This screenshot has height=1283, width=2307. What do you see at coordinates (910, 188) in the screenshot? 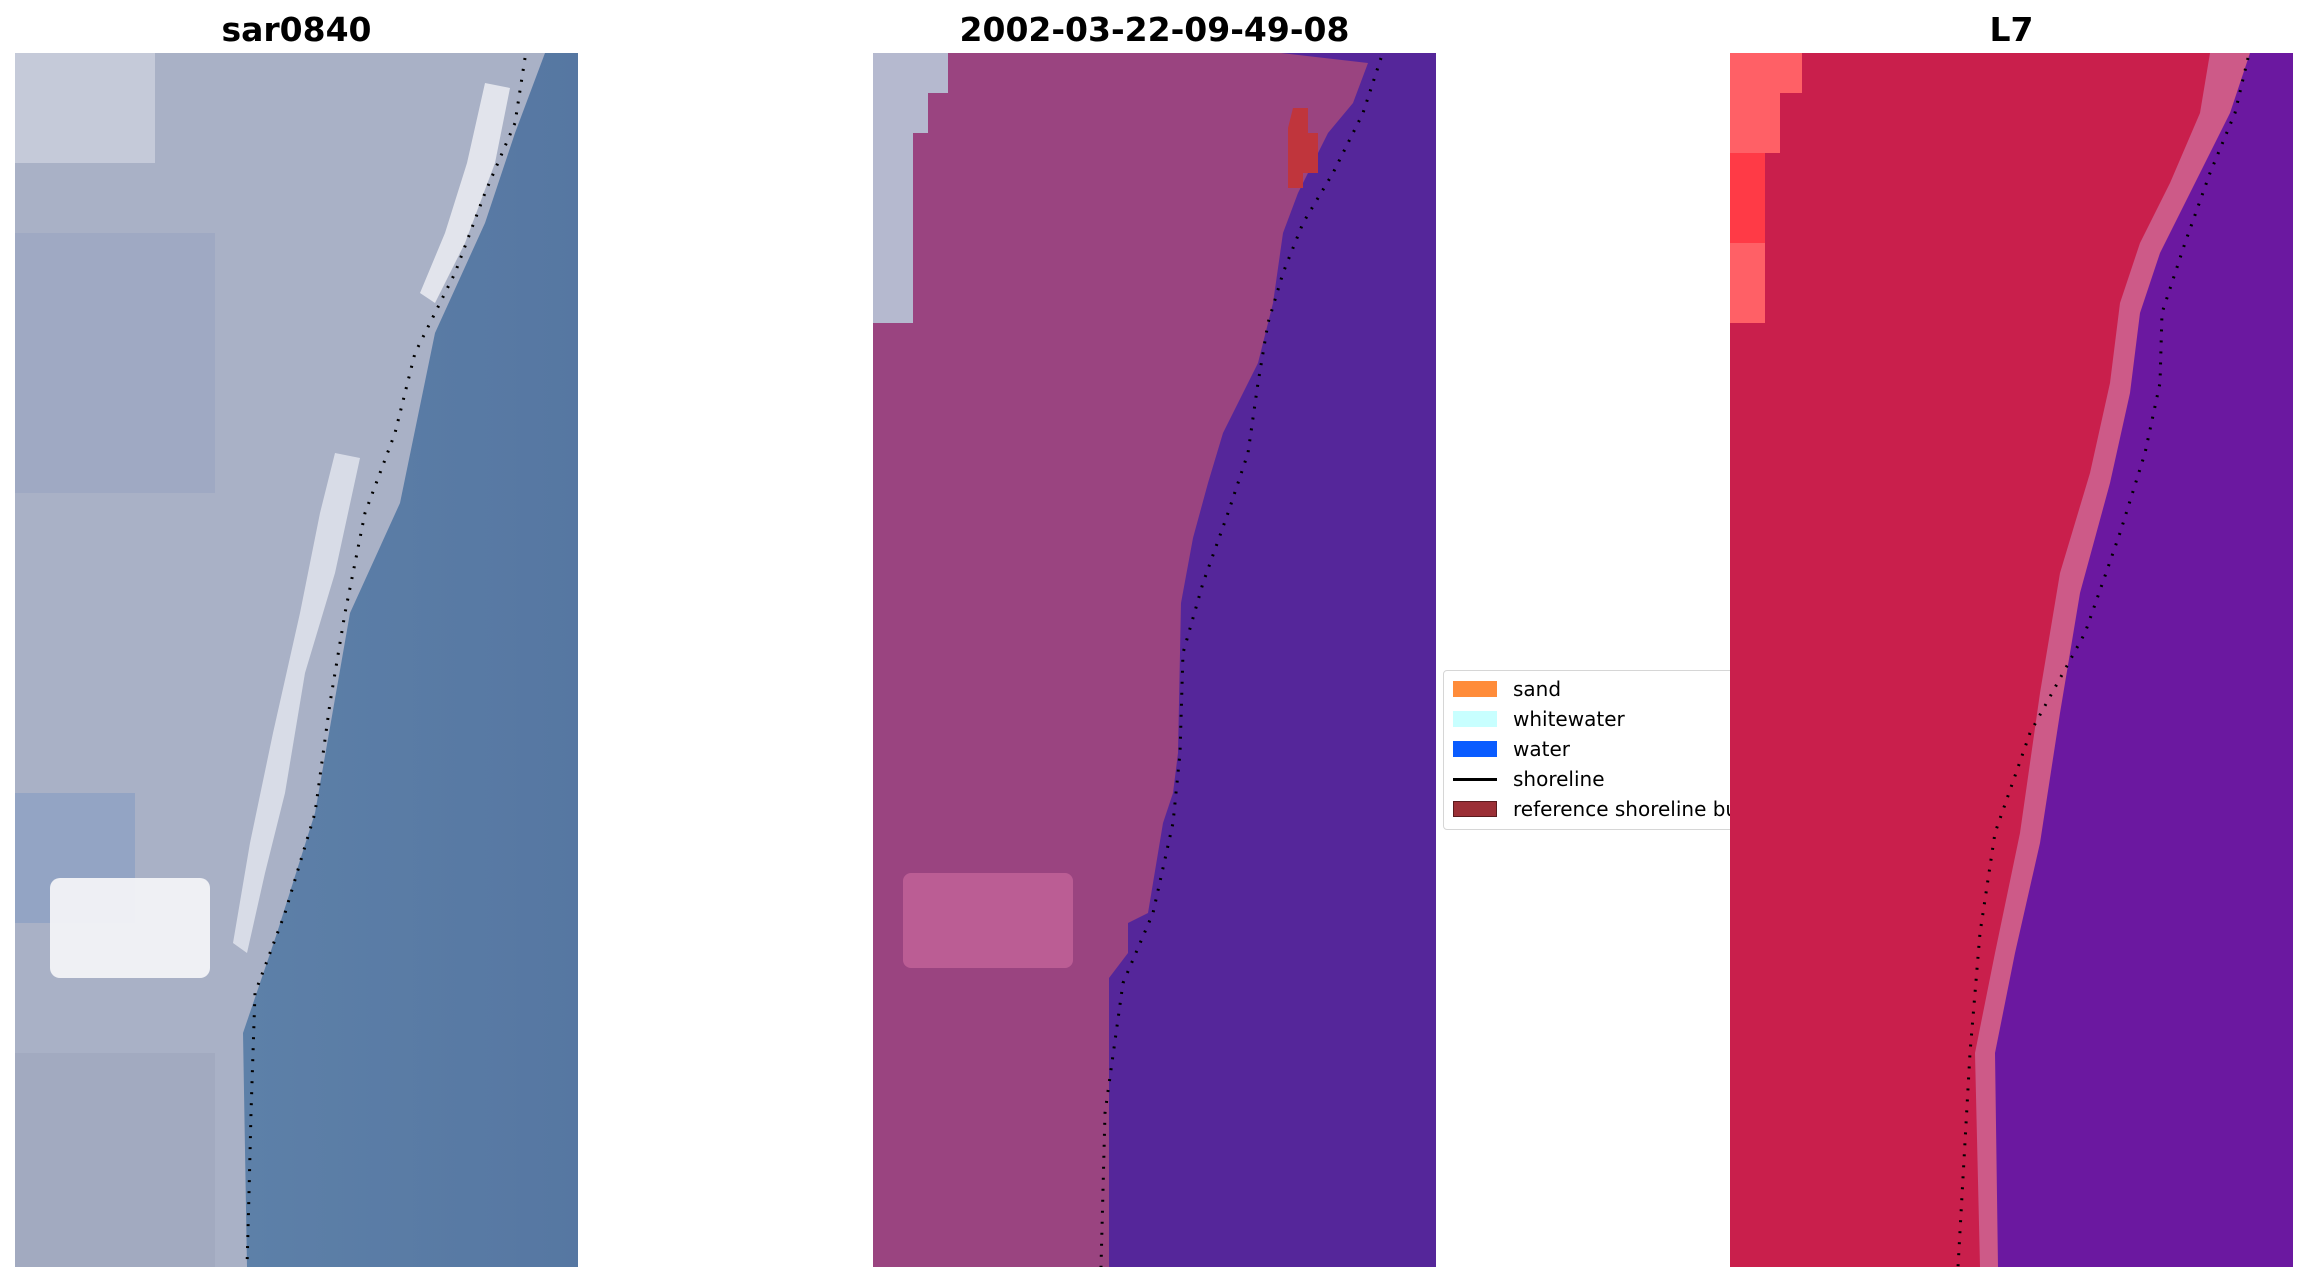
I see `whitewater-class` at bounding box center [910, 188].